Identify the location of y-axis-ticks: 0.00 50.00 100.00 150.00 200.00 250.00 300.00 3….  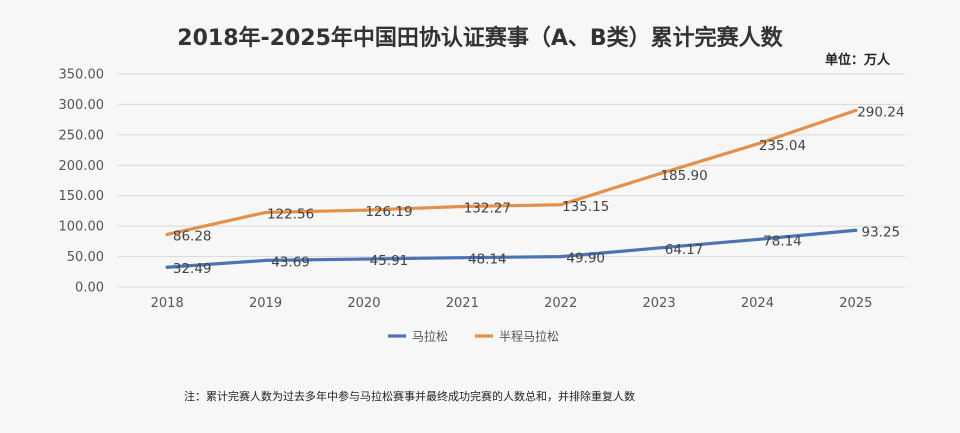
(82, 182).